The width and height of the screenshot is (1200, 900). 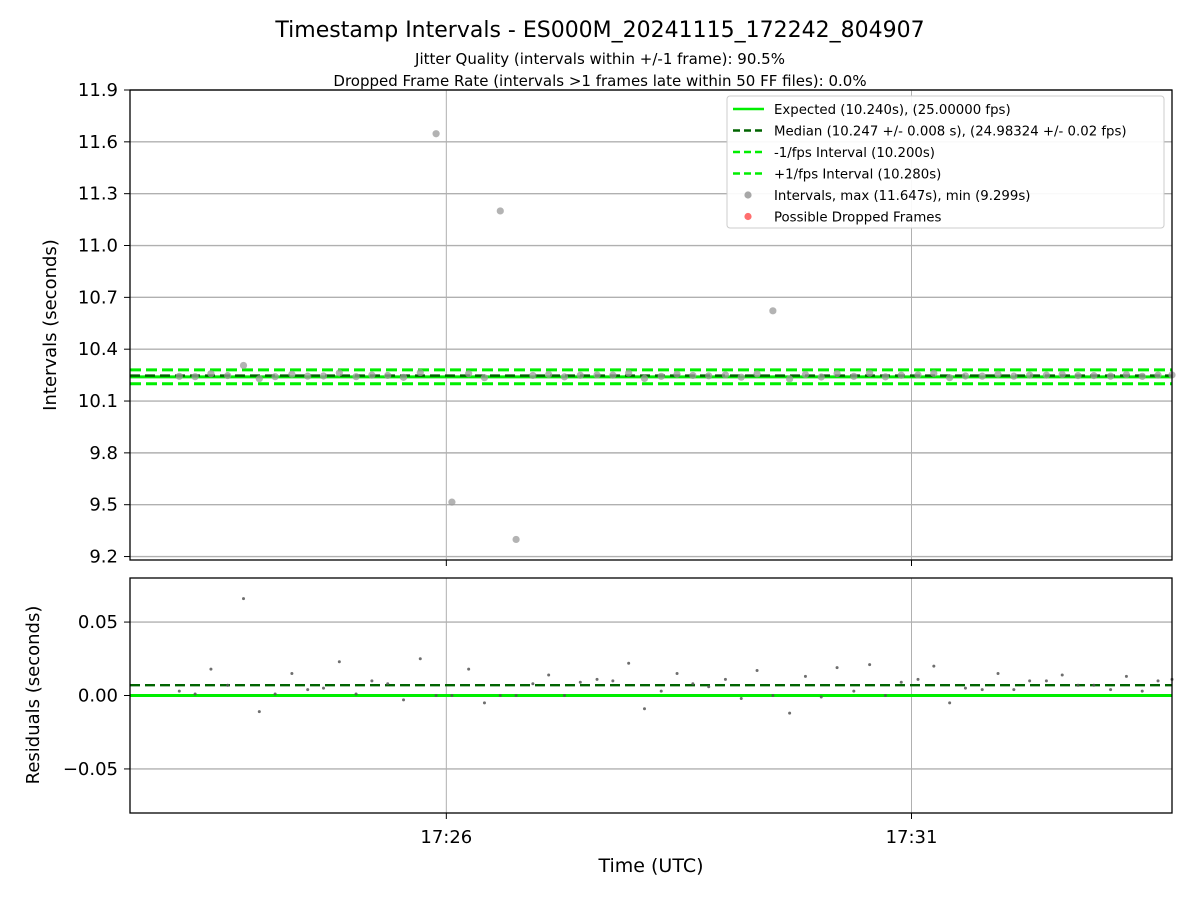 What do you see at coordinates (98, 142) in the screenshot?
I see `interval-y-tick-label: 11.6` at bounding box center [98, 142].